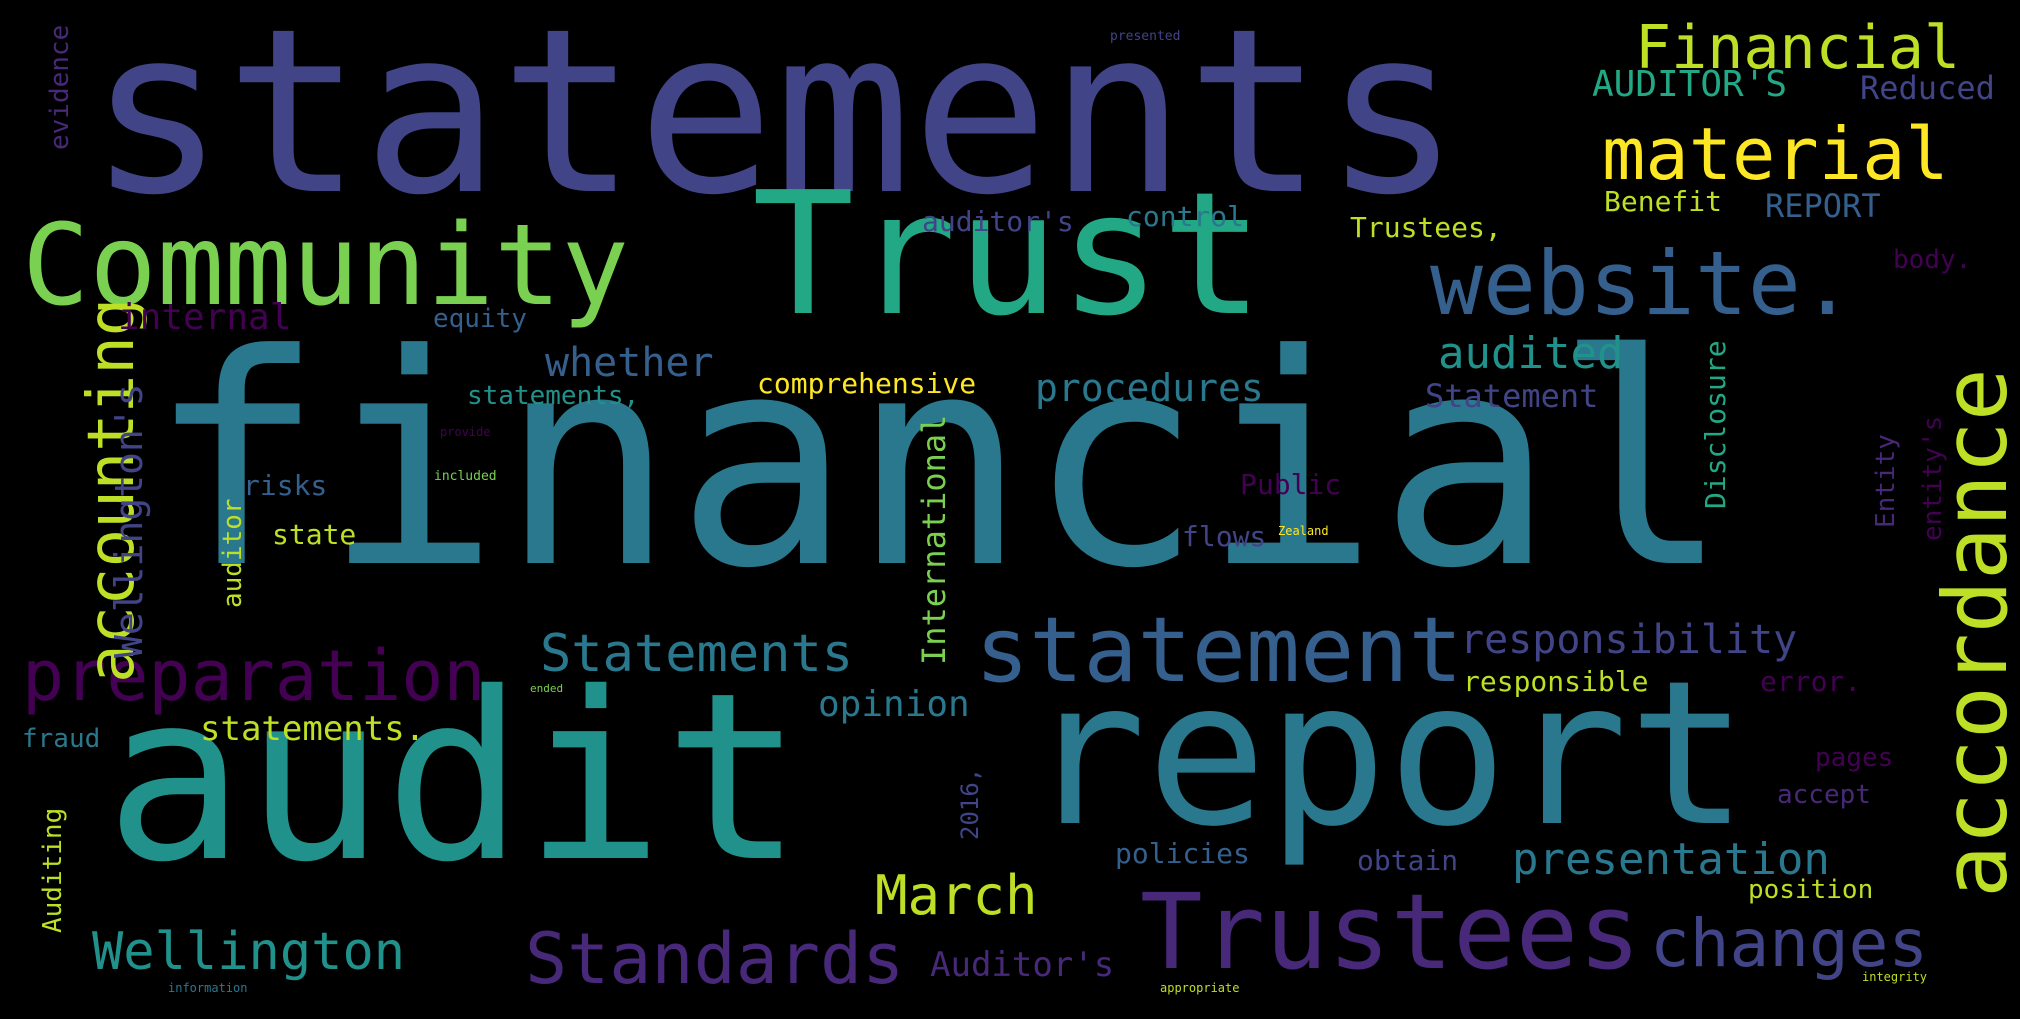 This screenshot has height=1019, width=2020. I want to click on word-auditor: auditor, so click(233, 552).